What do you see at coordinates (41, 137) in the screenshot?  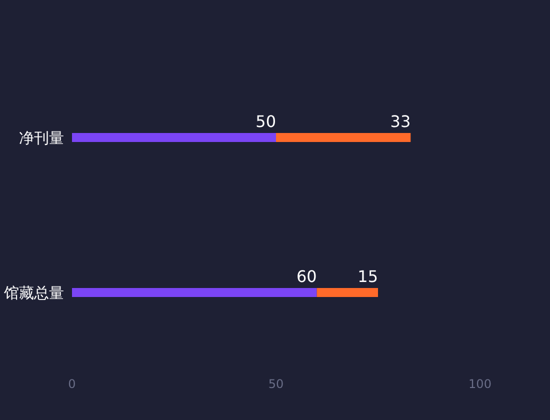 I see `y-tick-label: 净刊量` at bounding box center [41, 137].